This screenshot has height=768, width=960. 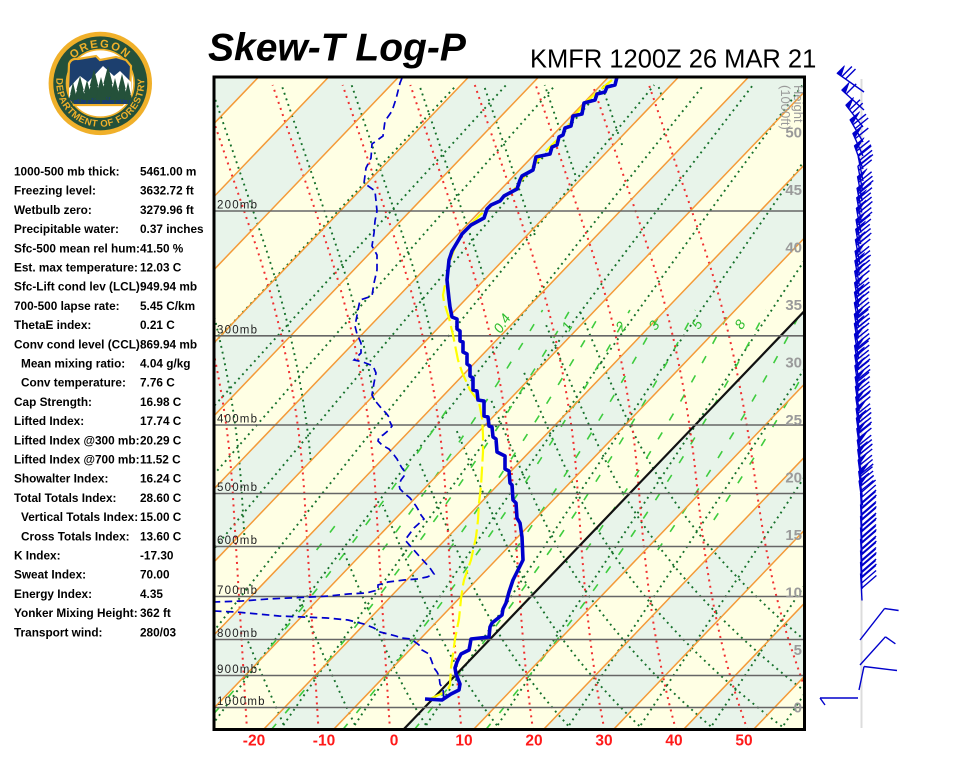 I want to click on svg-text: 12.03 C, so click(x=161, y=268).